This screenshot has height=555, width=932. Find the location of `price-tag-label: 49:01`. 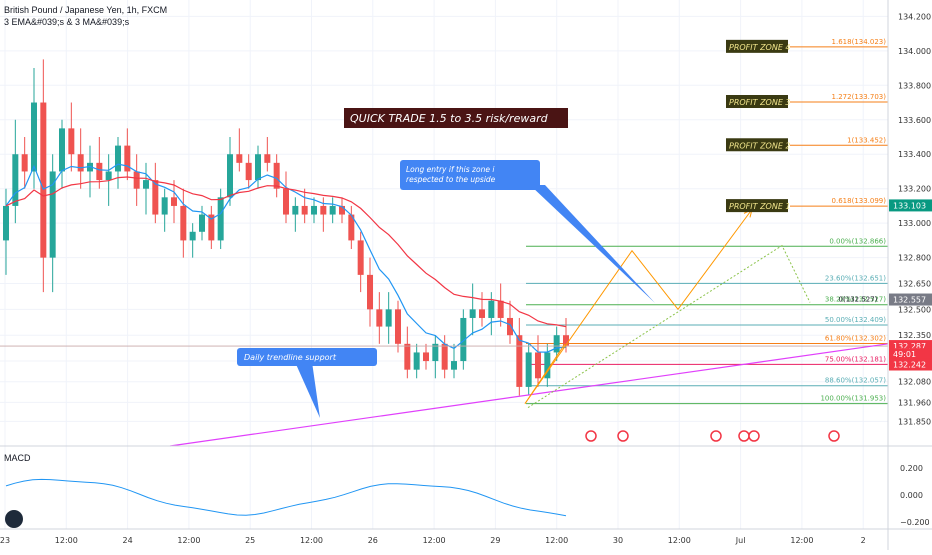

price-tag-label: 49:01 is located at coordinates (904, 354).